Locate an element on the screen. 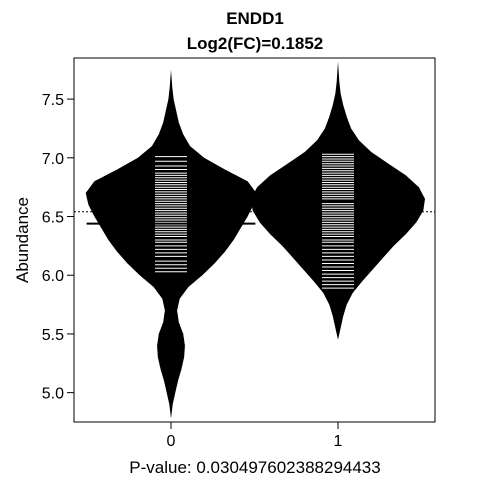  x-tick-label-0: 0 is located at coordinates (171, 441).